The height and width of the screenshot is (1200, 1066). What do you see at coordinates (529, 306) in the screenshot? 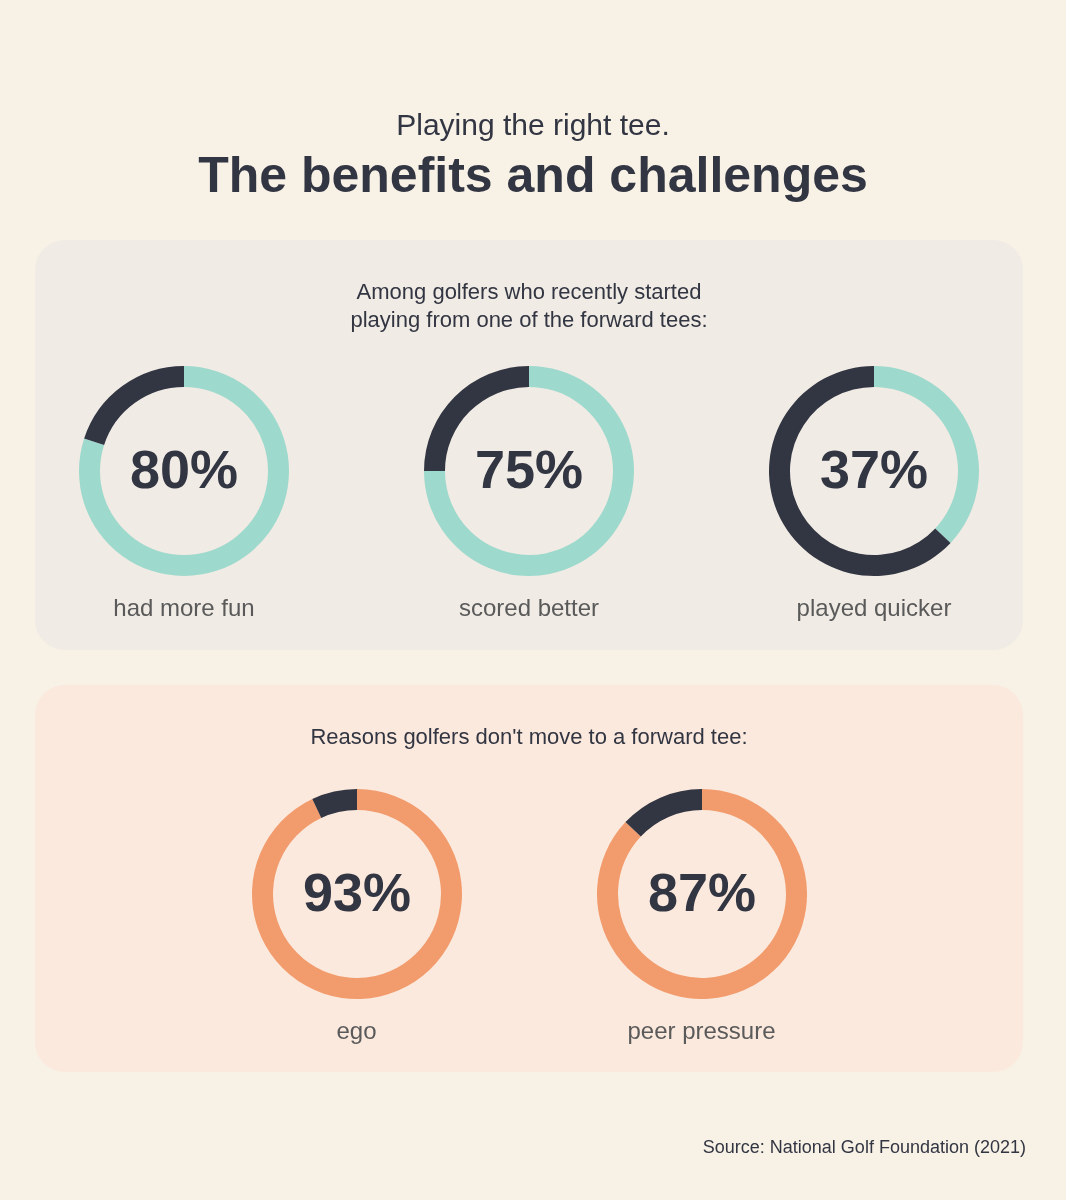
I see `text: Among golfers who recently started playing from one of the forward tees:` at bounding box center [529, 306].